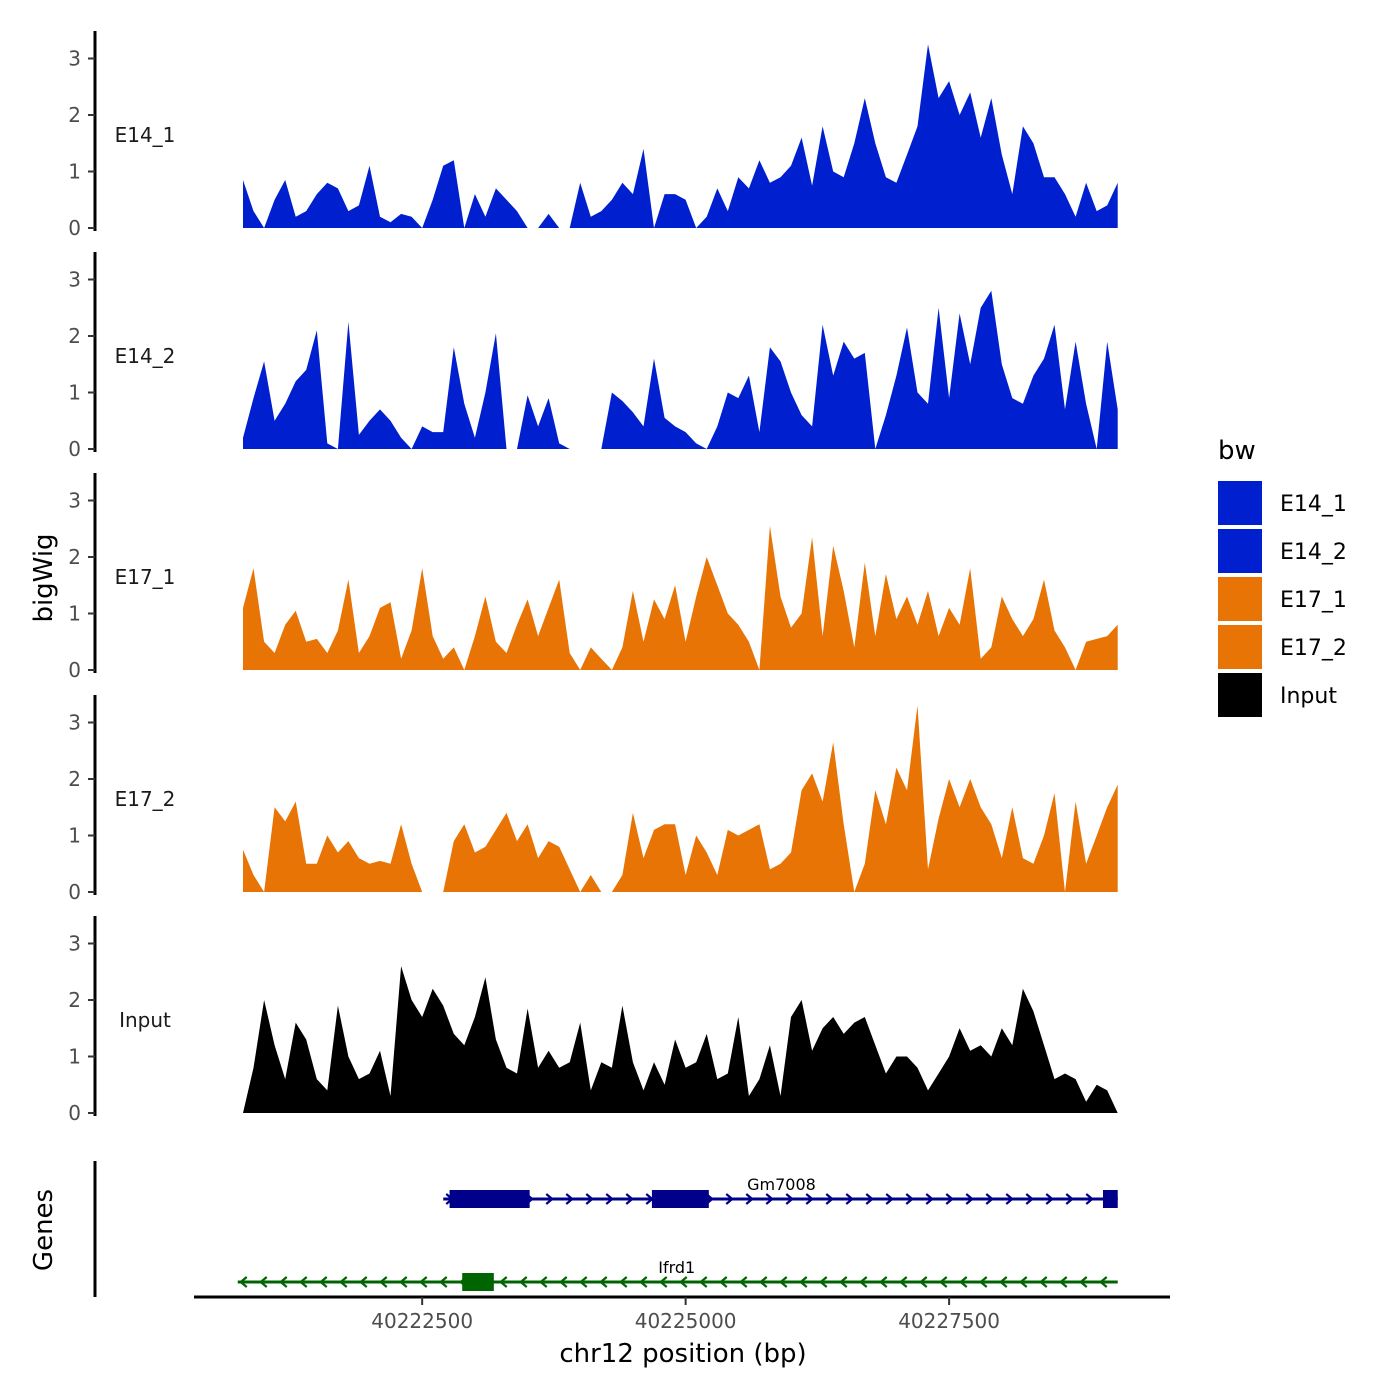  Describe the element at coordinates (1282, 576) in the screenshot. I see `legend: bw E14_1 E14_2 E17_1 E17_2 Input` at that location.